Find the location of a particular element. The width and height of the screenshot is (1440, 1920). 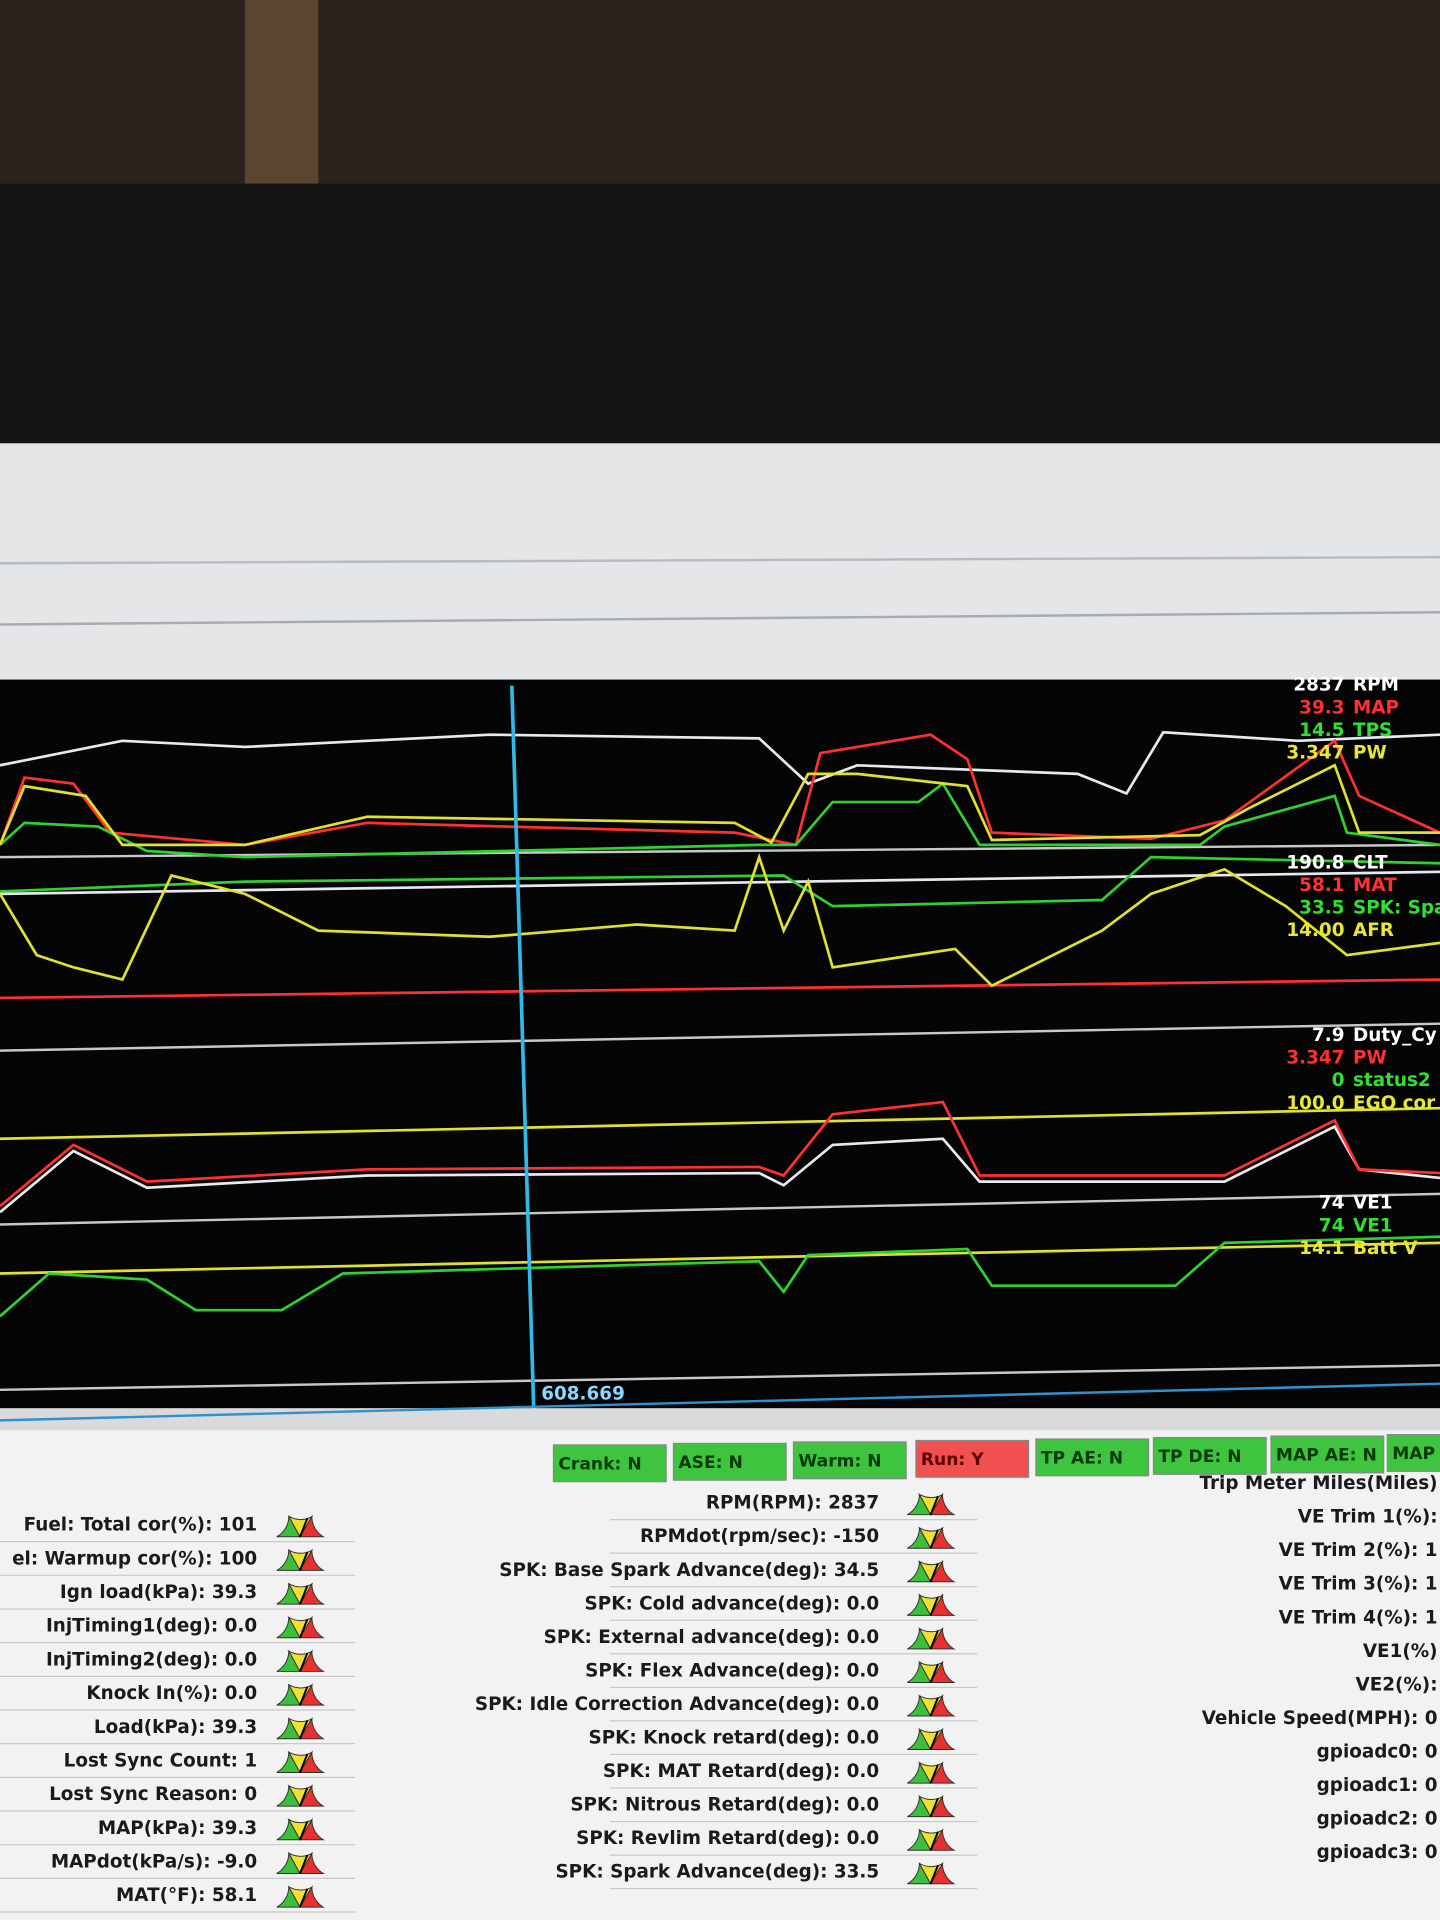

channel-value: 39.3 is located at coordinates (1321, 707).